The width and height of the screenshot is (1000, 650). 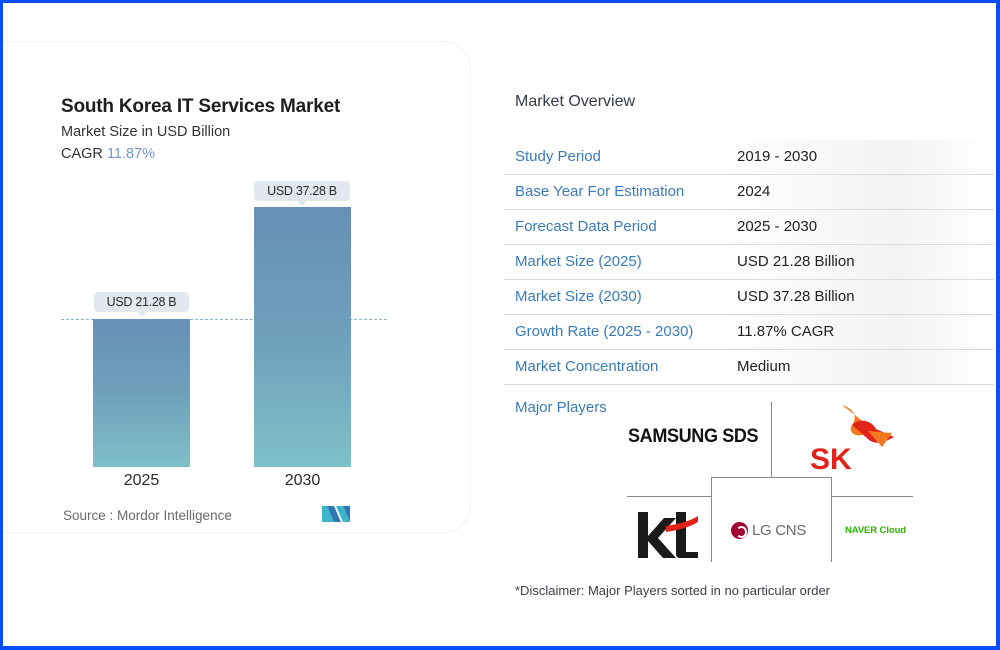 What do you see at coordinates (779, 530) in the screenshot?
I see `lg-cns-text: LG CNS` at bounding box center [779, 530].